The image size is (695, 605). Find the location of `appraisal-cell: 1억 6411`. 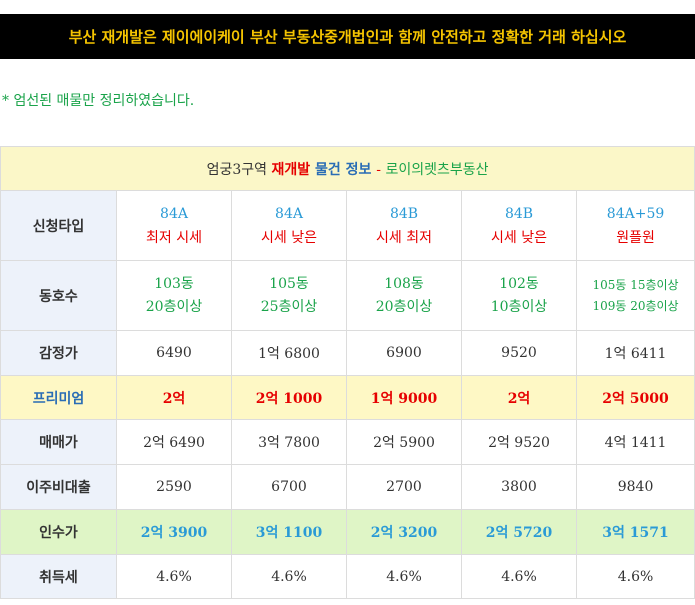

appraisal-cell: 1억 6411 is located at coordinates (635, 353).